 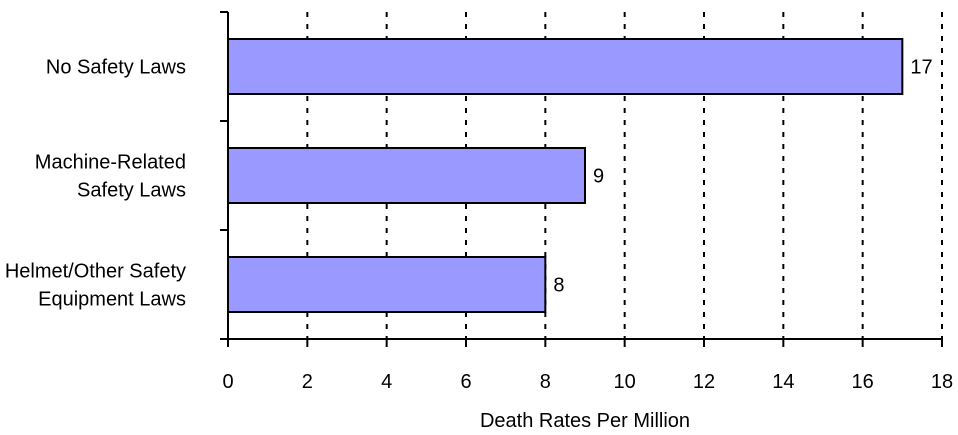 What do you see at coordinates (110, 163) in the screenshot?
I see `category-label: Machine-Related` at bounding box center [110, 163].